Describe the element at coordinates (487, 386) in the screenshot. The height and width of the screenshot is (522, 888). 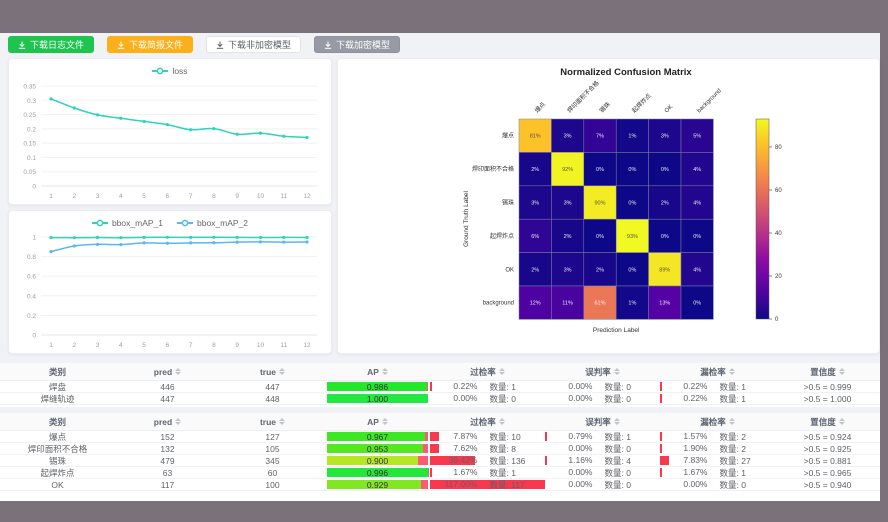
I see `over-detect-rate: 0.22% 数量: 1` at that location.